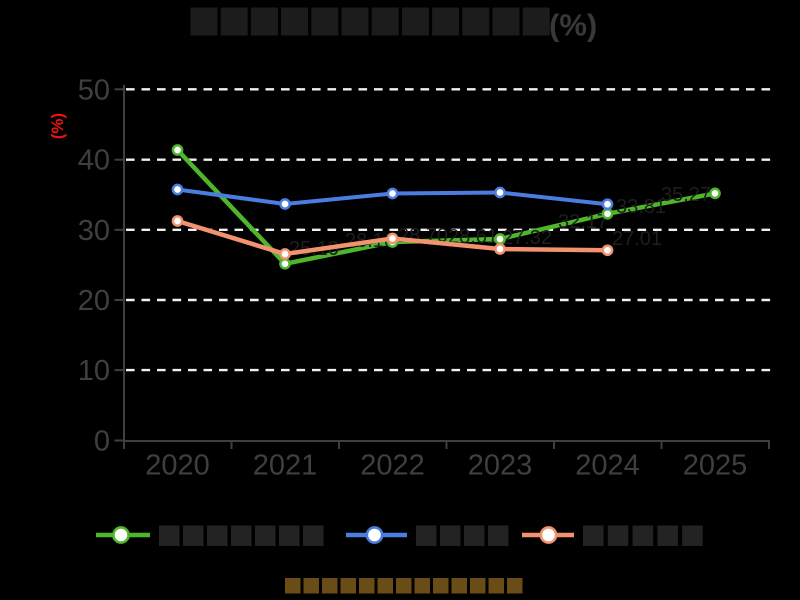 This screenshot has height=600, width=800. Describe the element at coordinates (94, 161) in the screenshot. I see `svg-text: 40` at that location.